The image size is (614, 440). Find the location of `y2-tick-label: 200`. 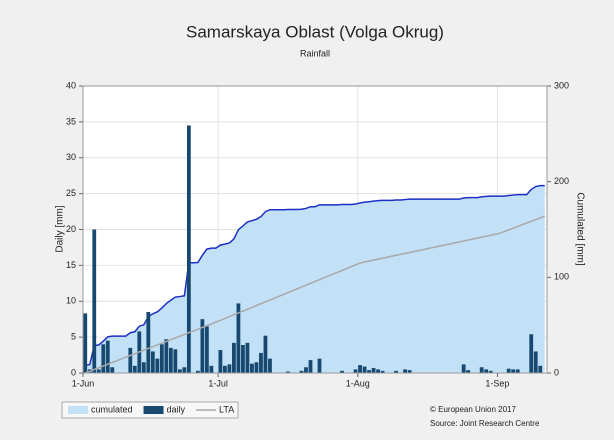

y2-tick-label: 200 is located at coordinates (561, 181).